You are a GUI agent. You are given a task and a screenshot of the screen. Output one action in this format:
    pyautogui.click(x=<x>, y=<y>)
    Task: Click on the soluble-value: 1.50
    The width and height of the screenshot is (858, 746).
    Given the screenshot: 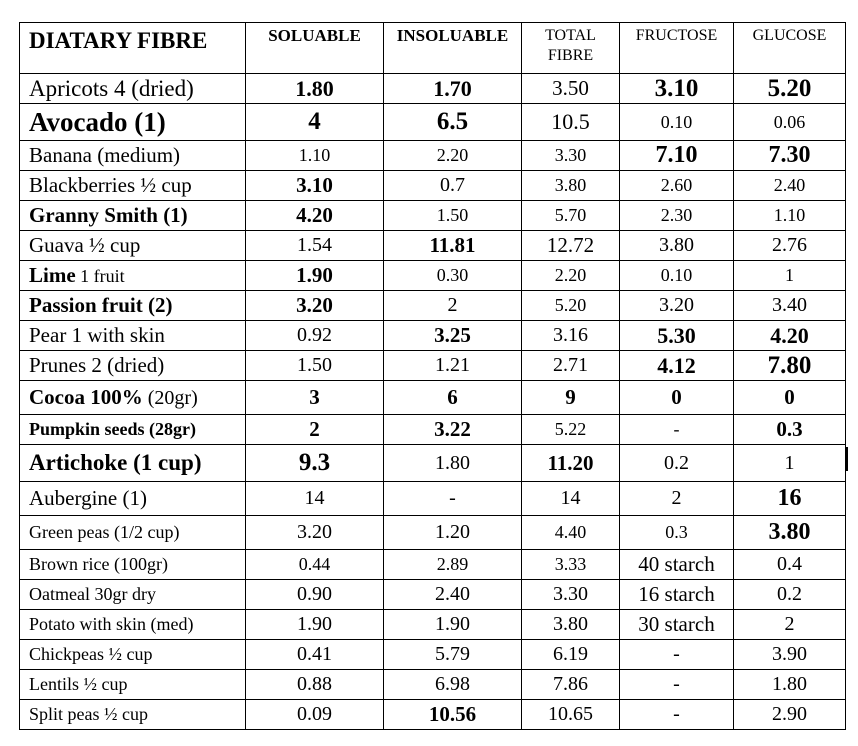 What is the action you would take?
    pyautogui.click(x=314, y=365)
    